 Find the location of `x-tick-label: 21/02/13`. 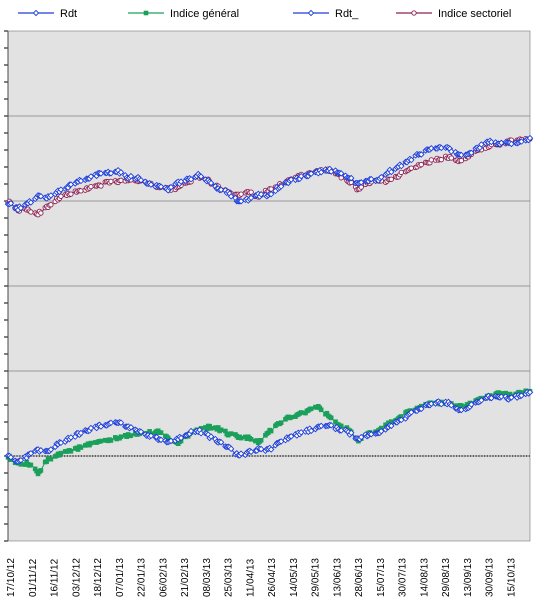

x-tick-label: 21/02/13 is located at coordinates (185, 577).